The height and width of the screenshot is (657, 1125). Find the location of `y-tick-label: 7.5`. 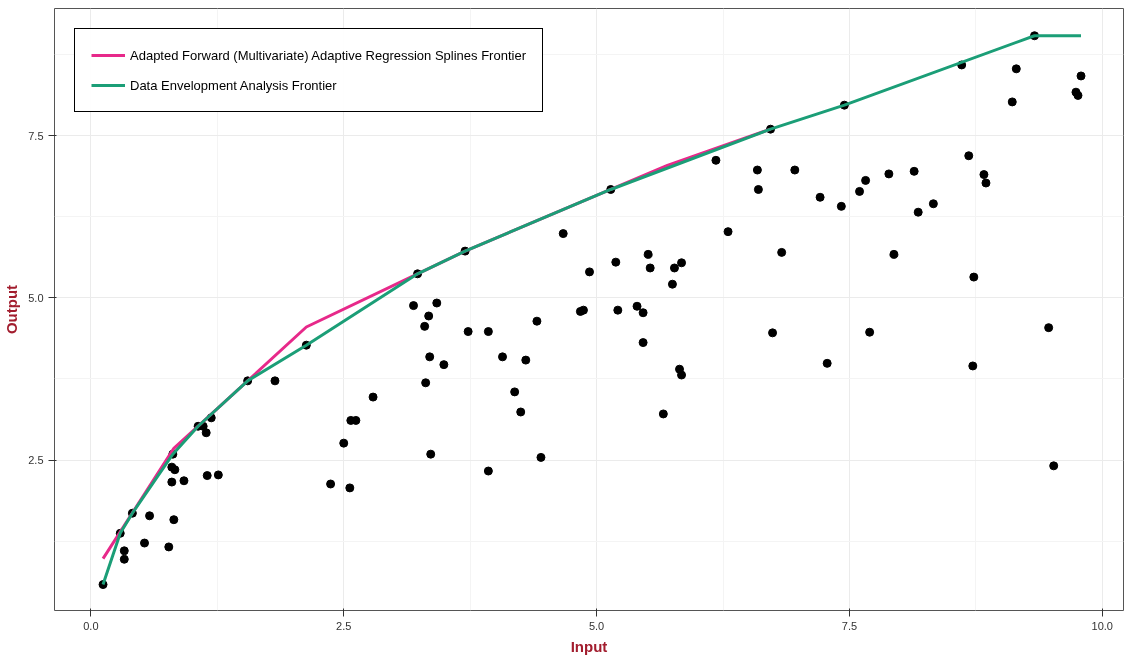

y-tick-label: 7.5 is located at coordinates (36, 135).